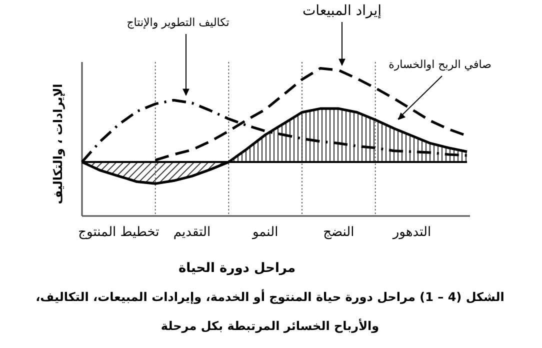 The height and width of the screenshot is (348, 542). What do you see at coordinates (338, 232) in the screenshot?
I see `x-tick-label: النضج` at bounding box center [338, 232].